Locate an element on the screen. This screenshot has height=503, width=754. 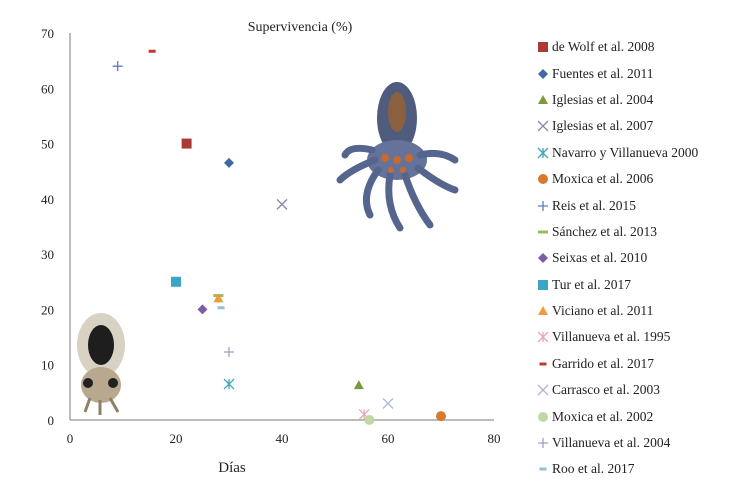
legend-label: Tur et al. 2017 is located at coordinates (592, 284).